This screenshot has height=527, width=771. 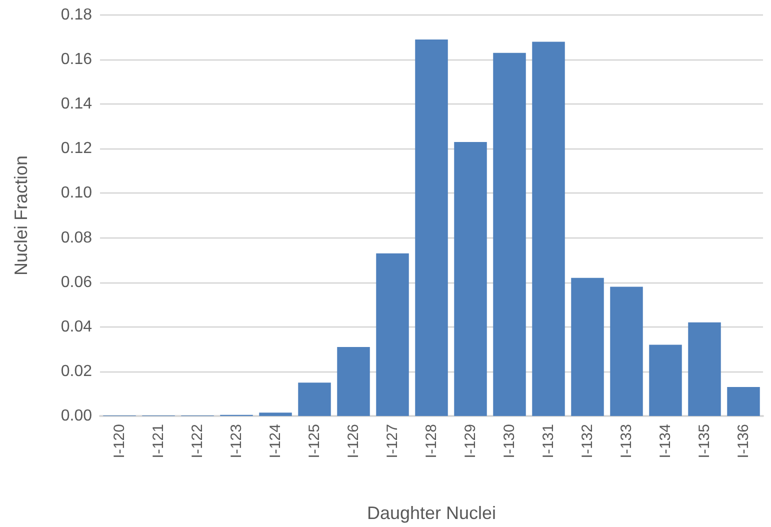 What do you see at coordinates (626, 441) in the screenshot?
I see `x-tick-label: I-133` at bounding box center [626, 441].